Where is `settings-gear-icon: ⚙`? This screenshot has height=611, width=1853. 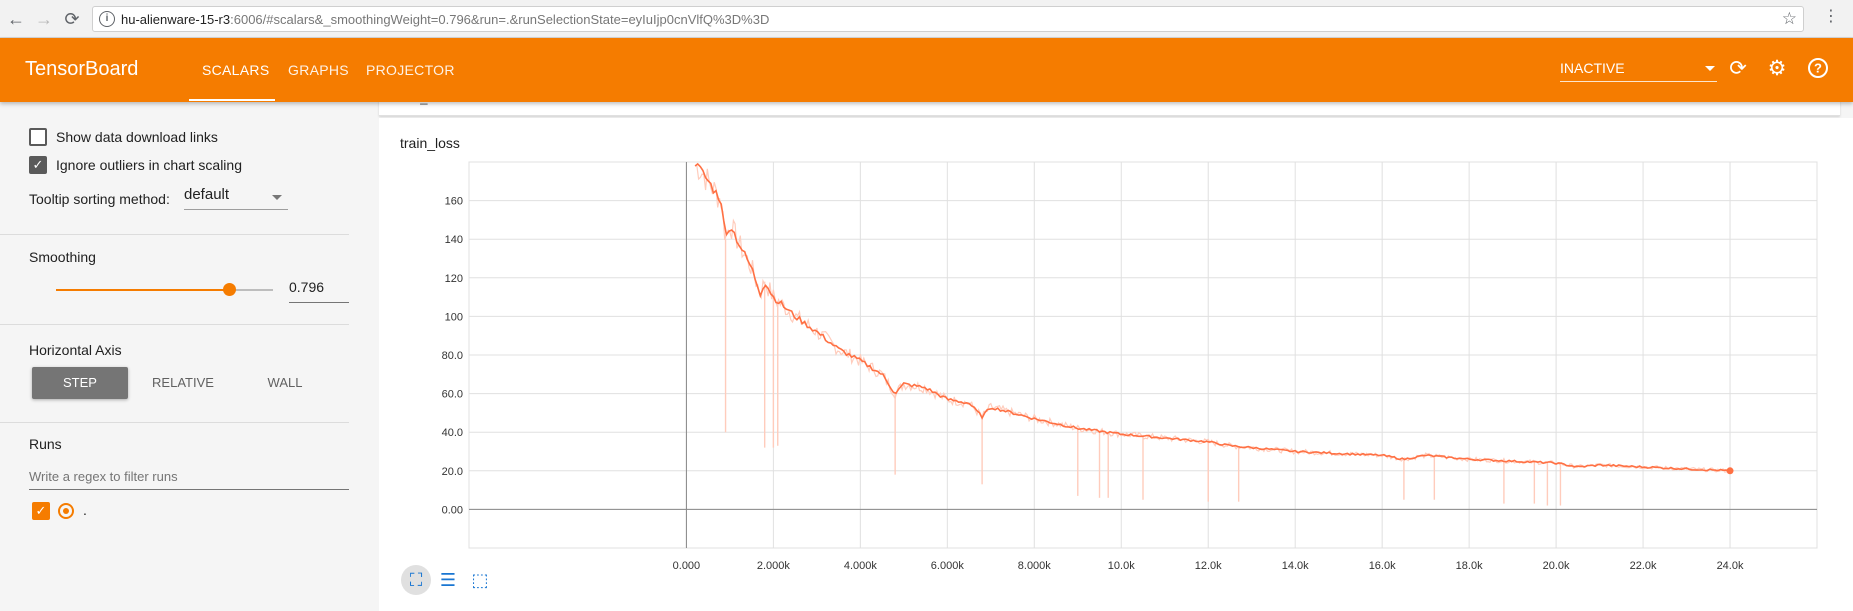
settings-gear-icon: ⚙ is located at coordinates (1777, 68).